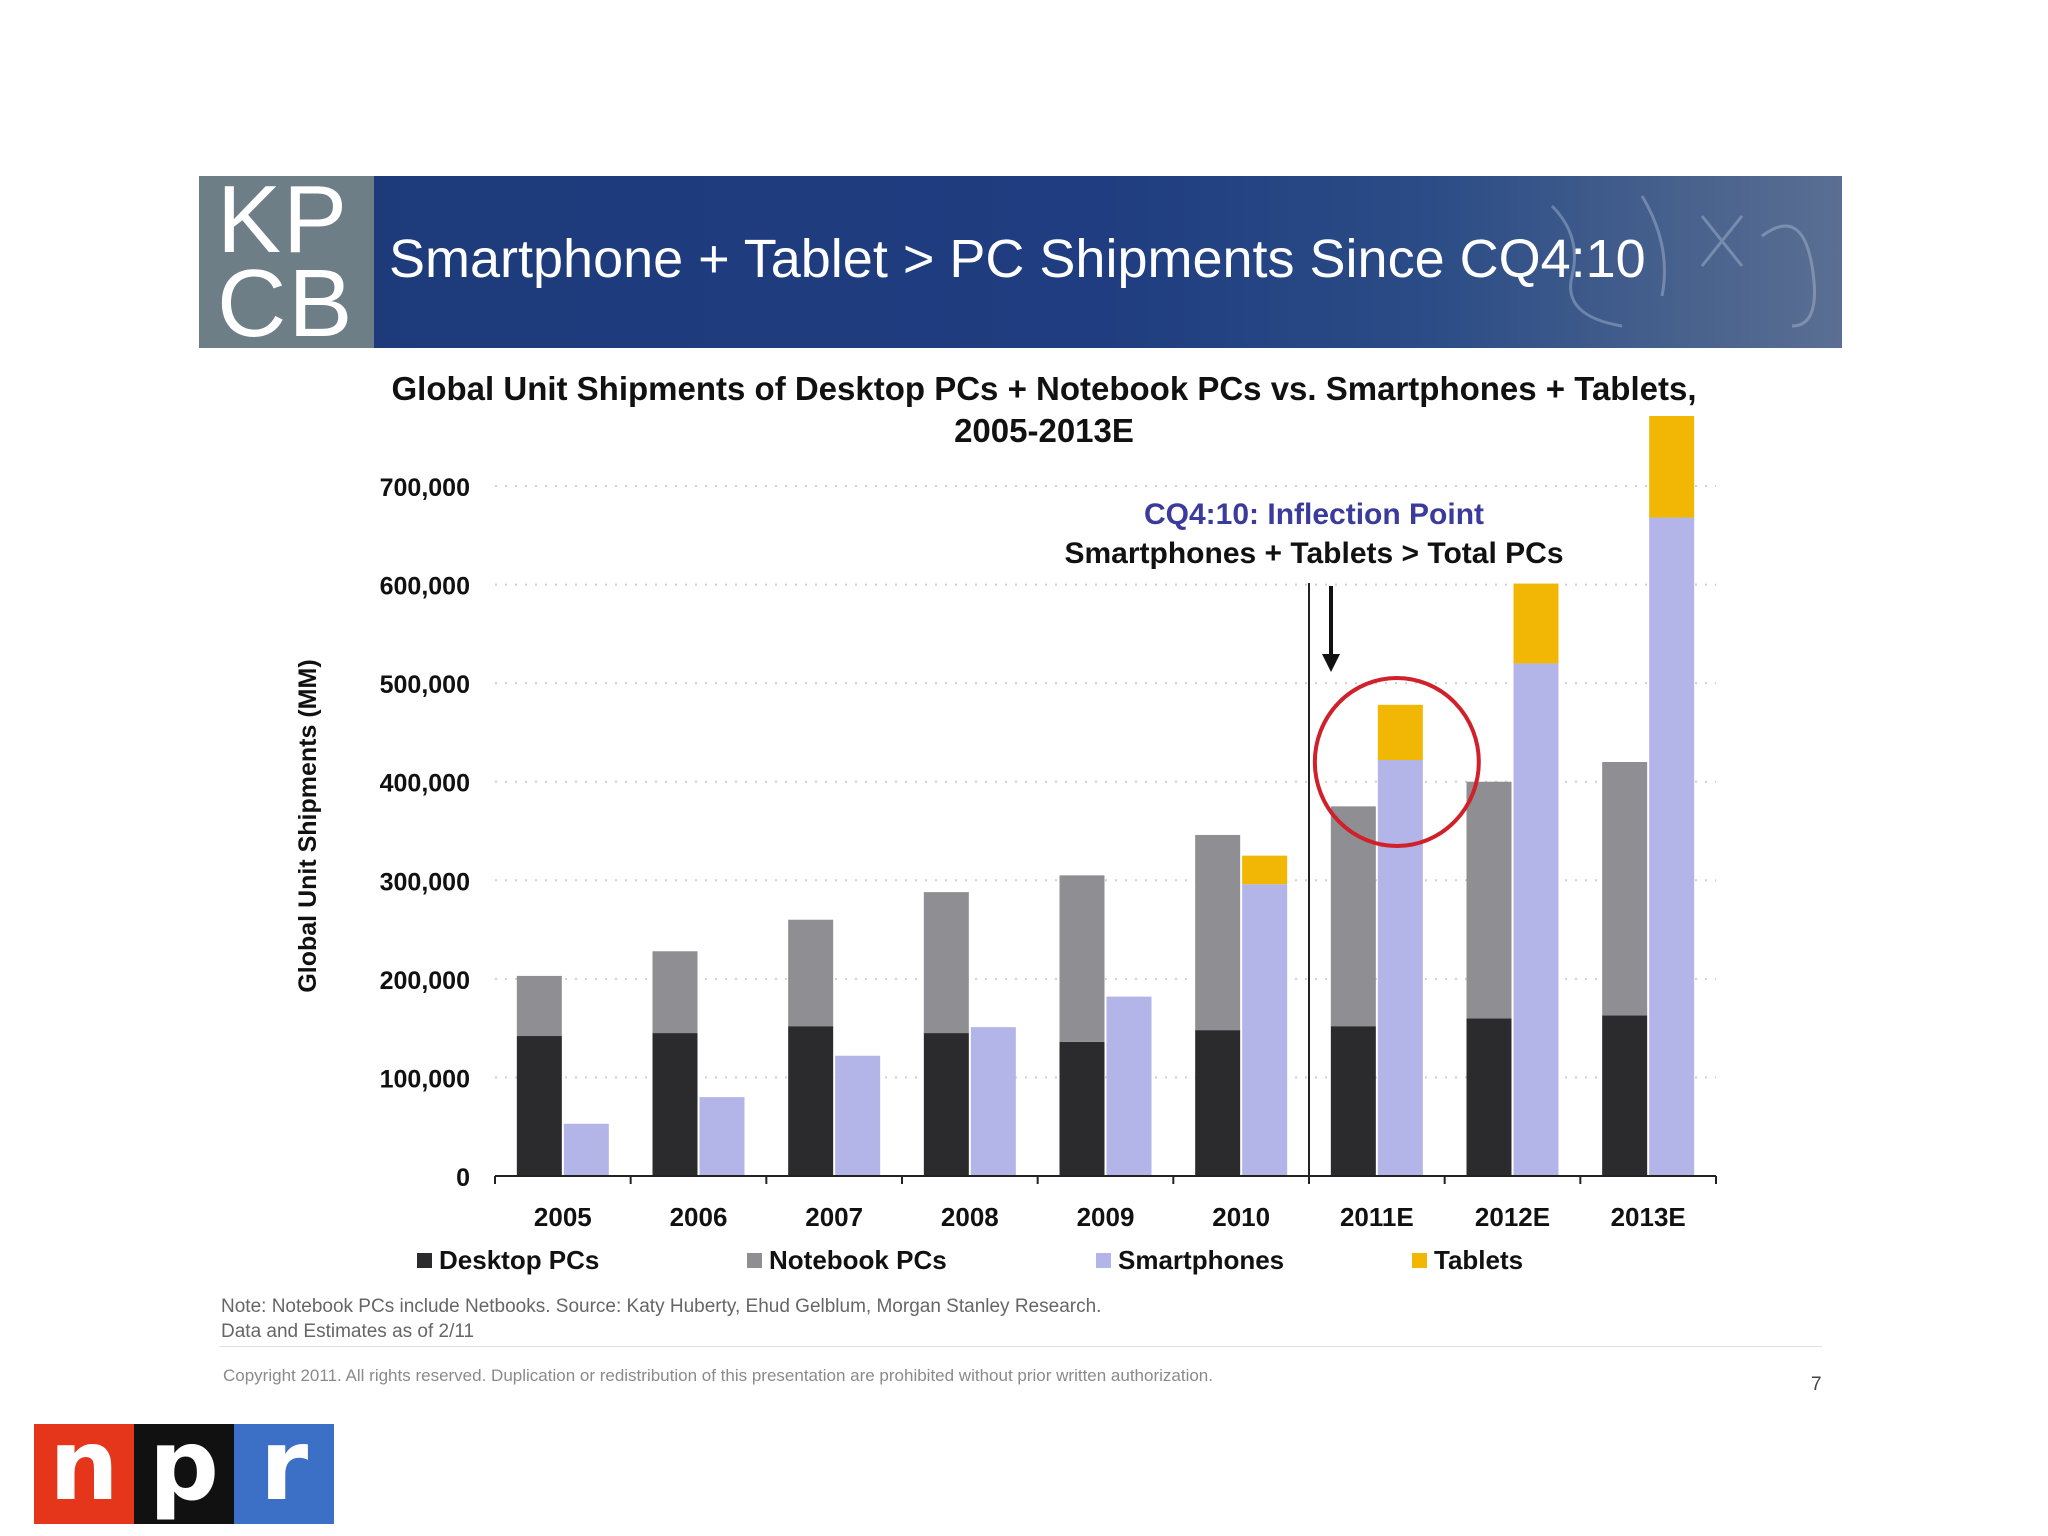 The image size is (2048, 1536). I want to click on y-tick-label: 400,000, so click(425, 784).